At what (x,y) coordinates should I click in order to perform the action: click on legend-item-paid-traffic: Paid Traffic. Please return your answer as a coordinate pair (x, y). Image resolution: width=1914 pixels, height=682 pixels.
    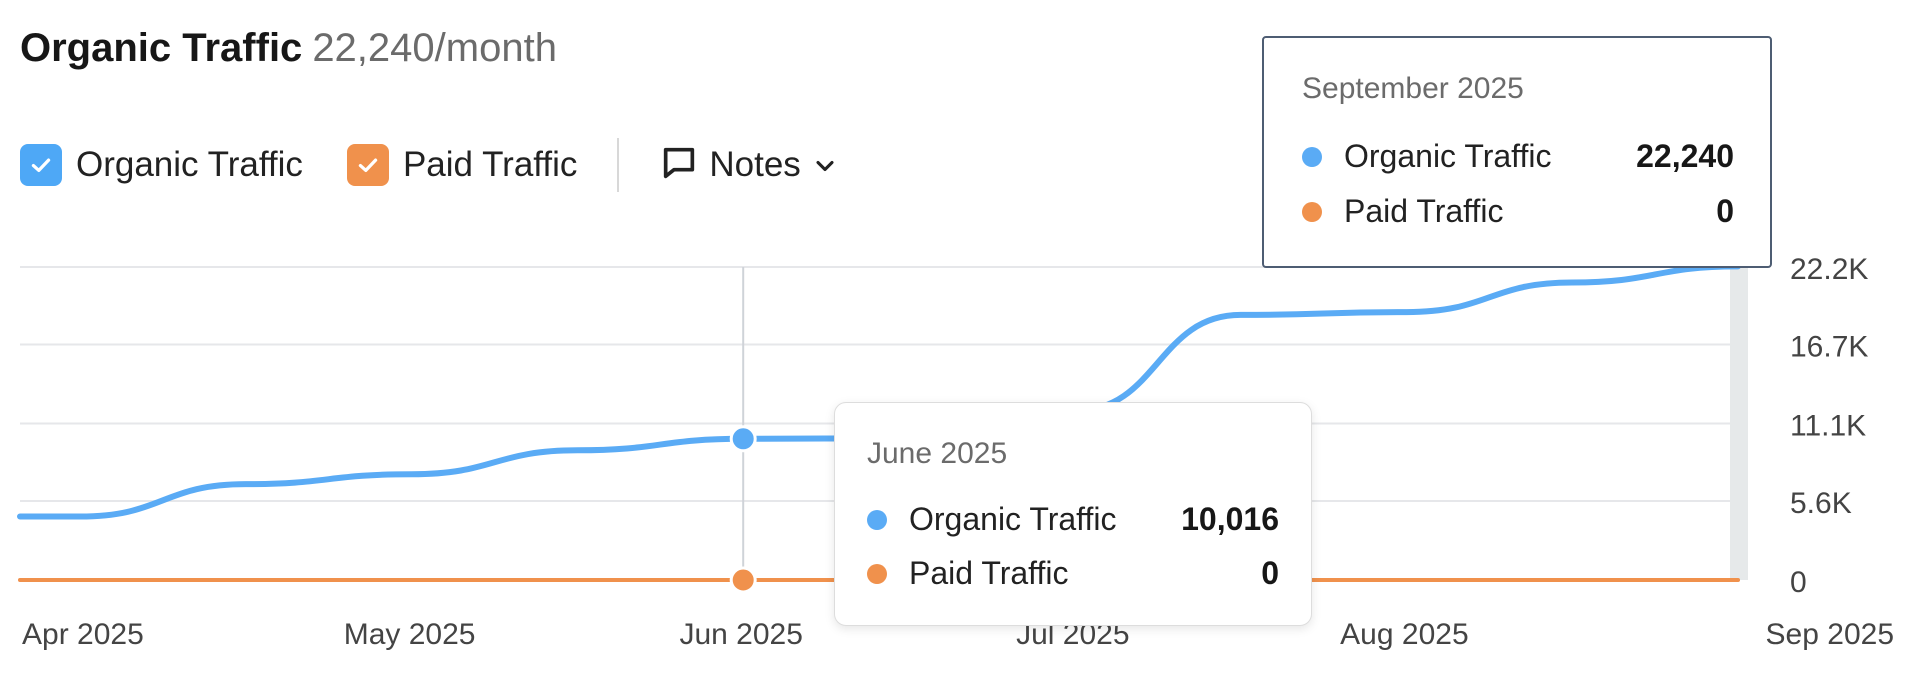
    Looking at the image, I should click on (462, 165).